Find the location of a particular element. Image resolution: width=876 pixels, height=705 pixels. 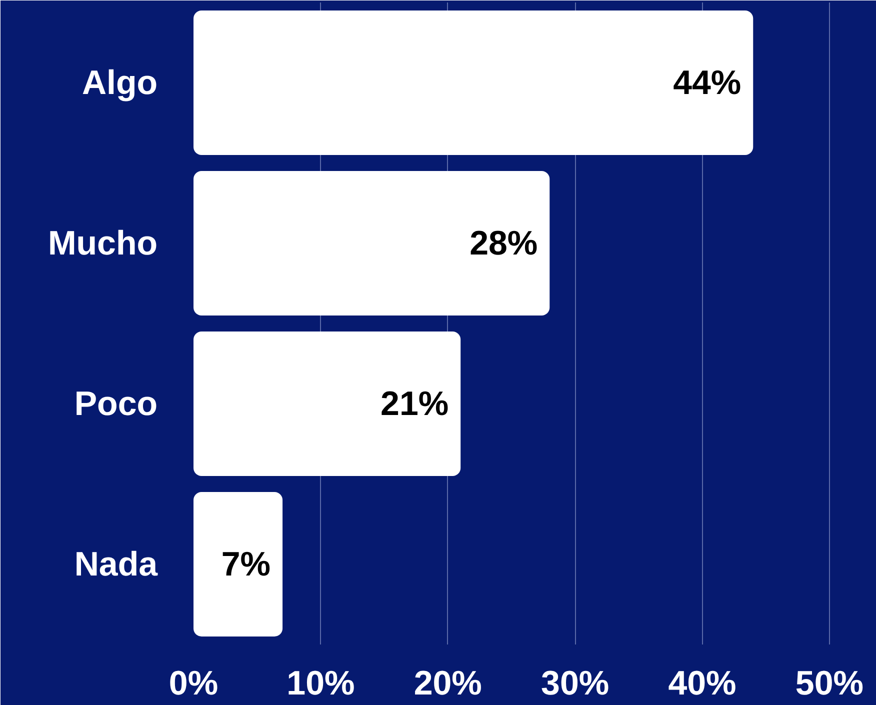

x-tick-label: 50% is located at coordinates (829, 683).